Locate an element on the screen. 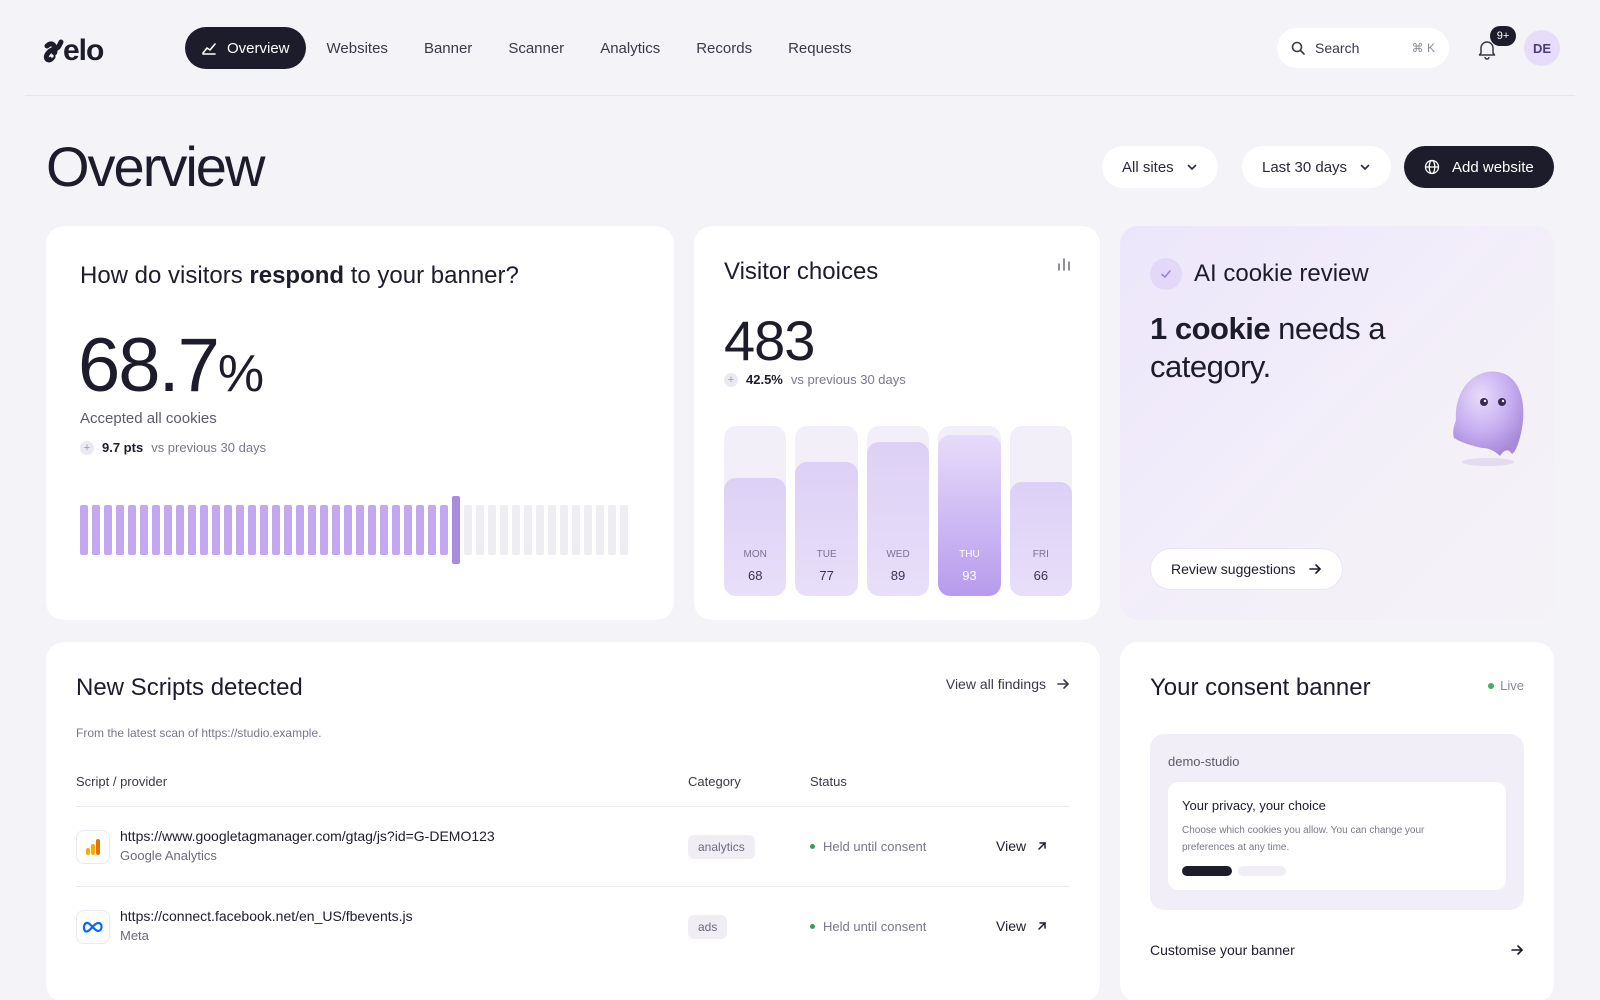  preview-title: Your privacy, your choice is located at coordinates (1254, 805).